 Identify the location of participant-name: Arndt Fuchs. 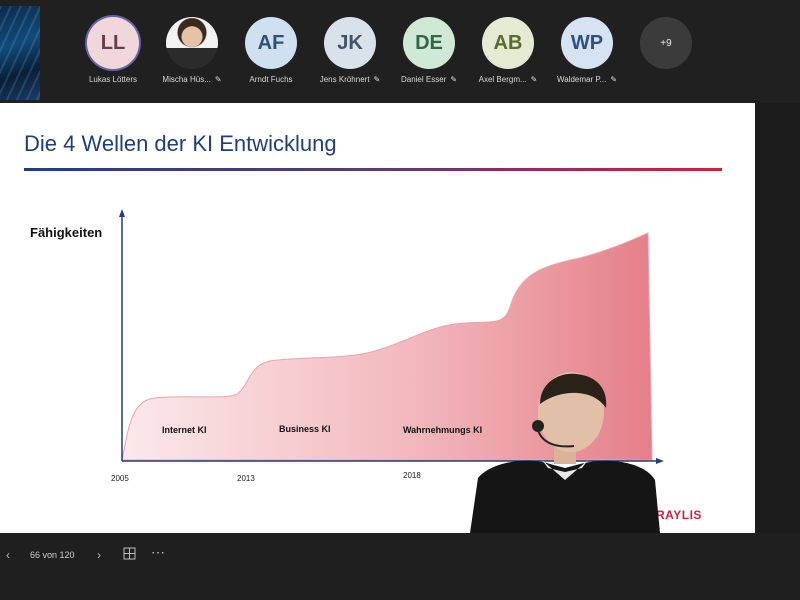
(271, 79).